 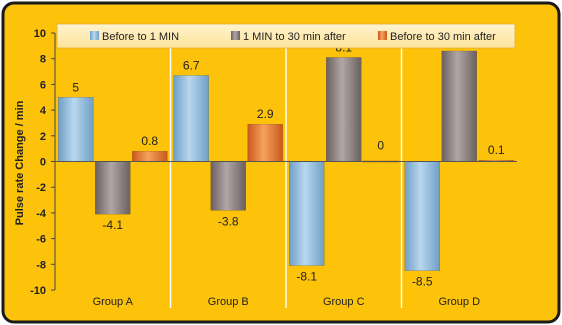 What do you see at coordinates (113, 302) in the screenshot?
I see `x-tick-label-group-a: Group A` at bounding box center [113, 302].